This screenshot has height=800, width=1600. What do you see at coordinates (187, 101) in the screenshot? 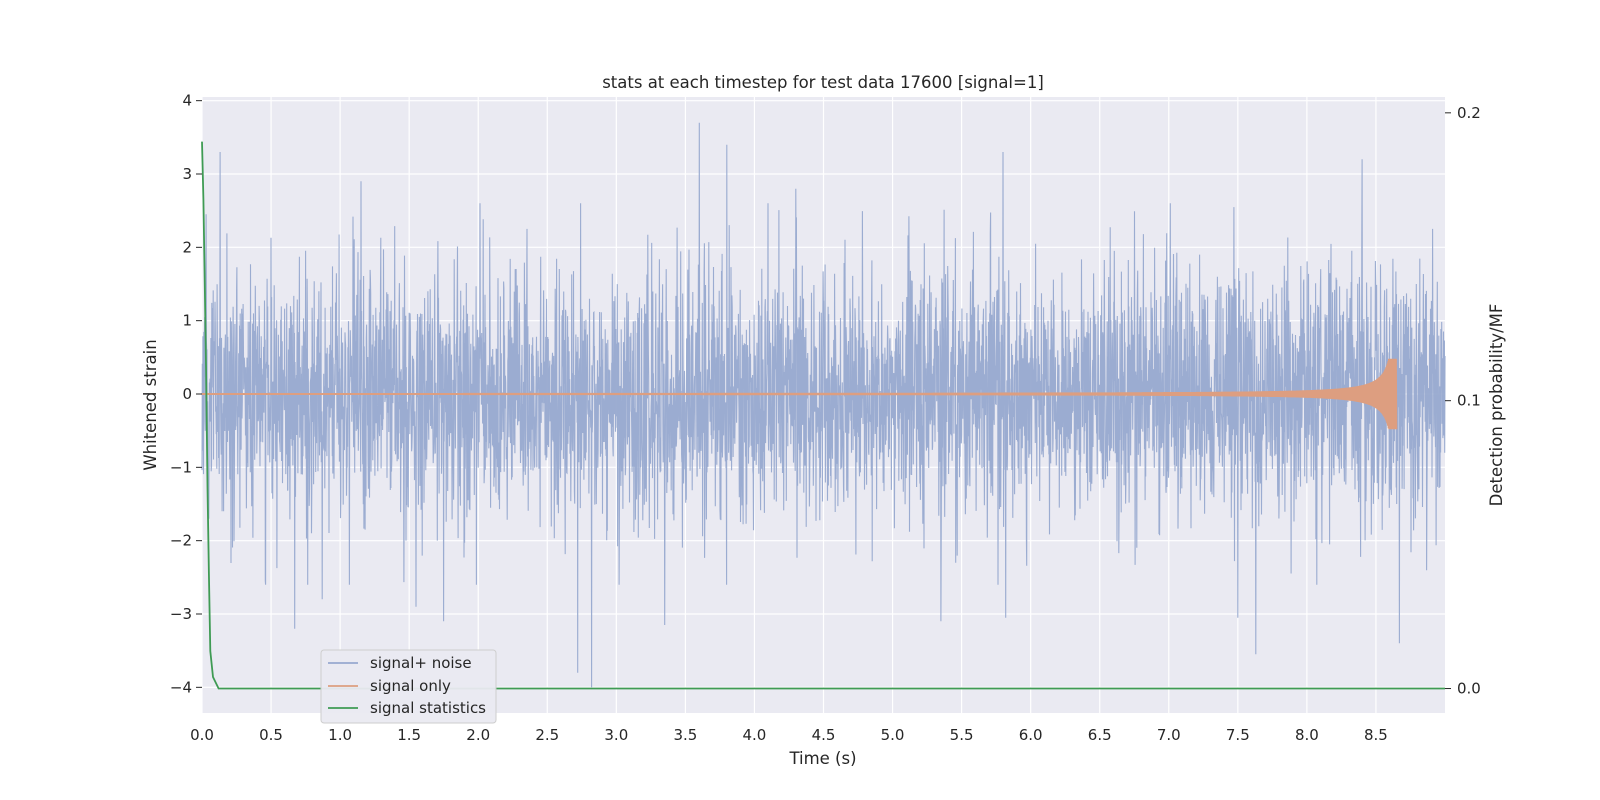
I see `y-tick-label: 4` at bounding box center [187, 101].